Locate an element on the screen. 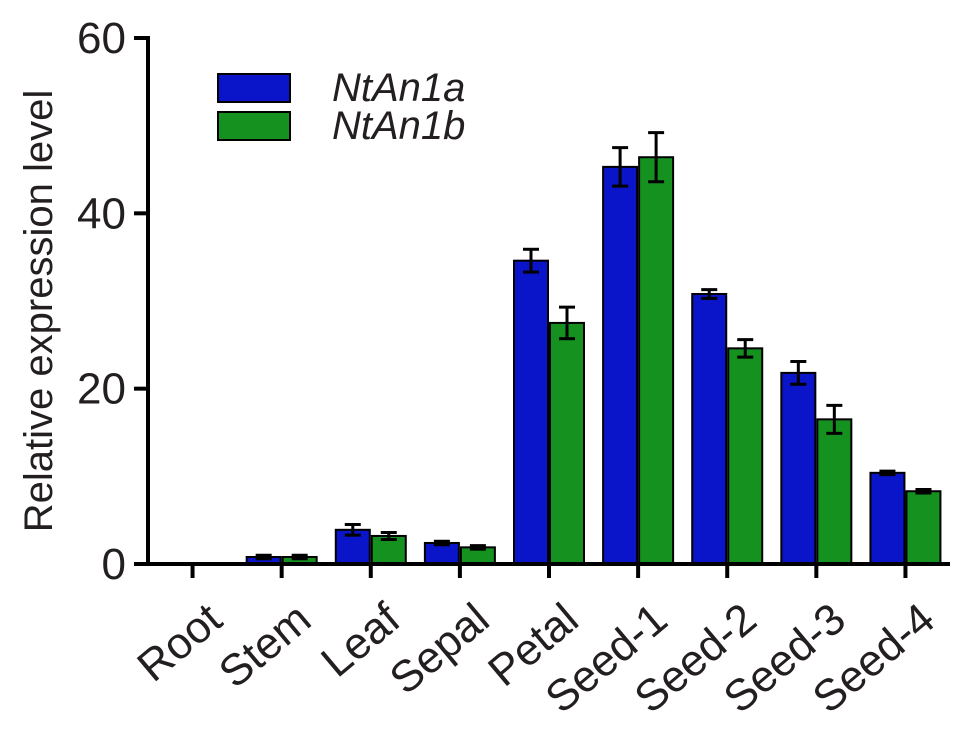 This screenshot has height=737, width=975. x-tick-label-Root: Root is located at coordinates (179, 642).